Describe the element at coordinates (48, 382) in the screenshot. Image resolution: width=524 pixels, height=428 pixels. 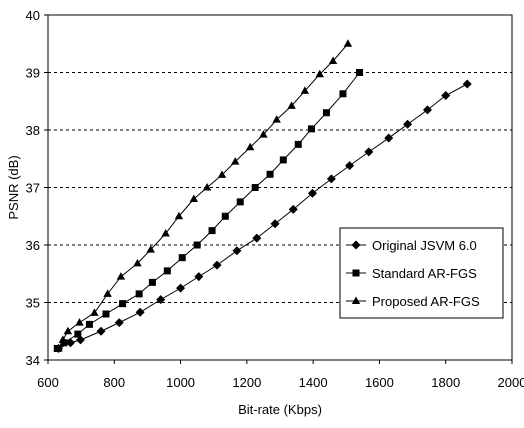
I see `x-tick-label: 600` at that location.